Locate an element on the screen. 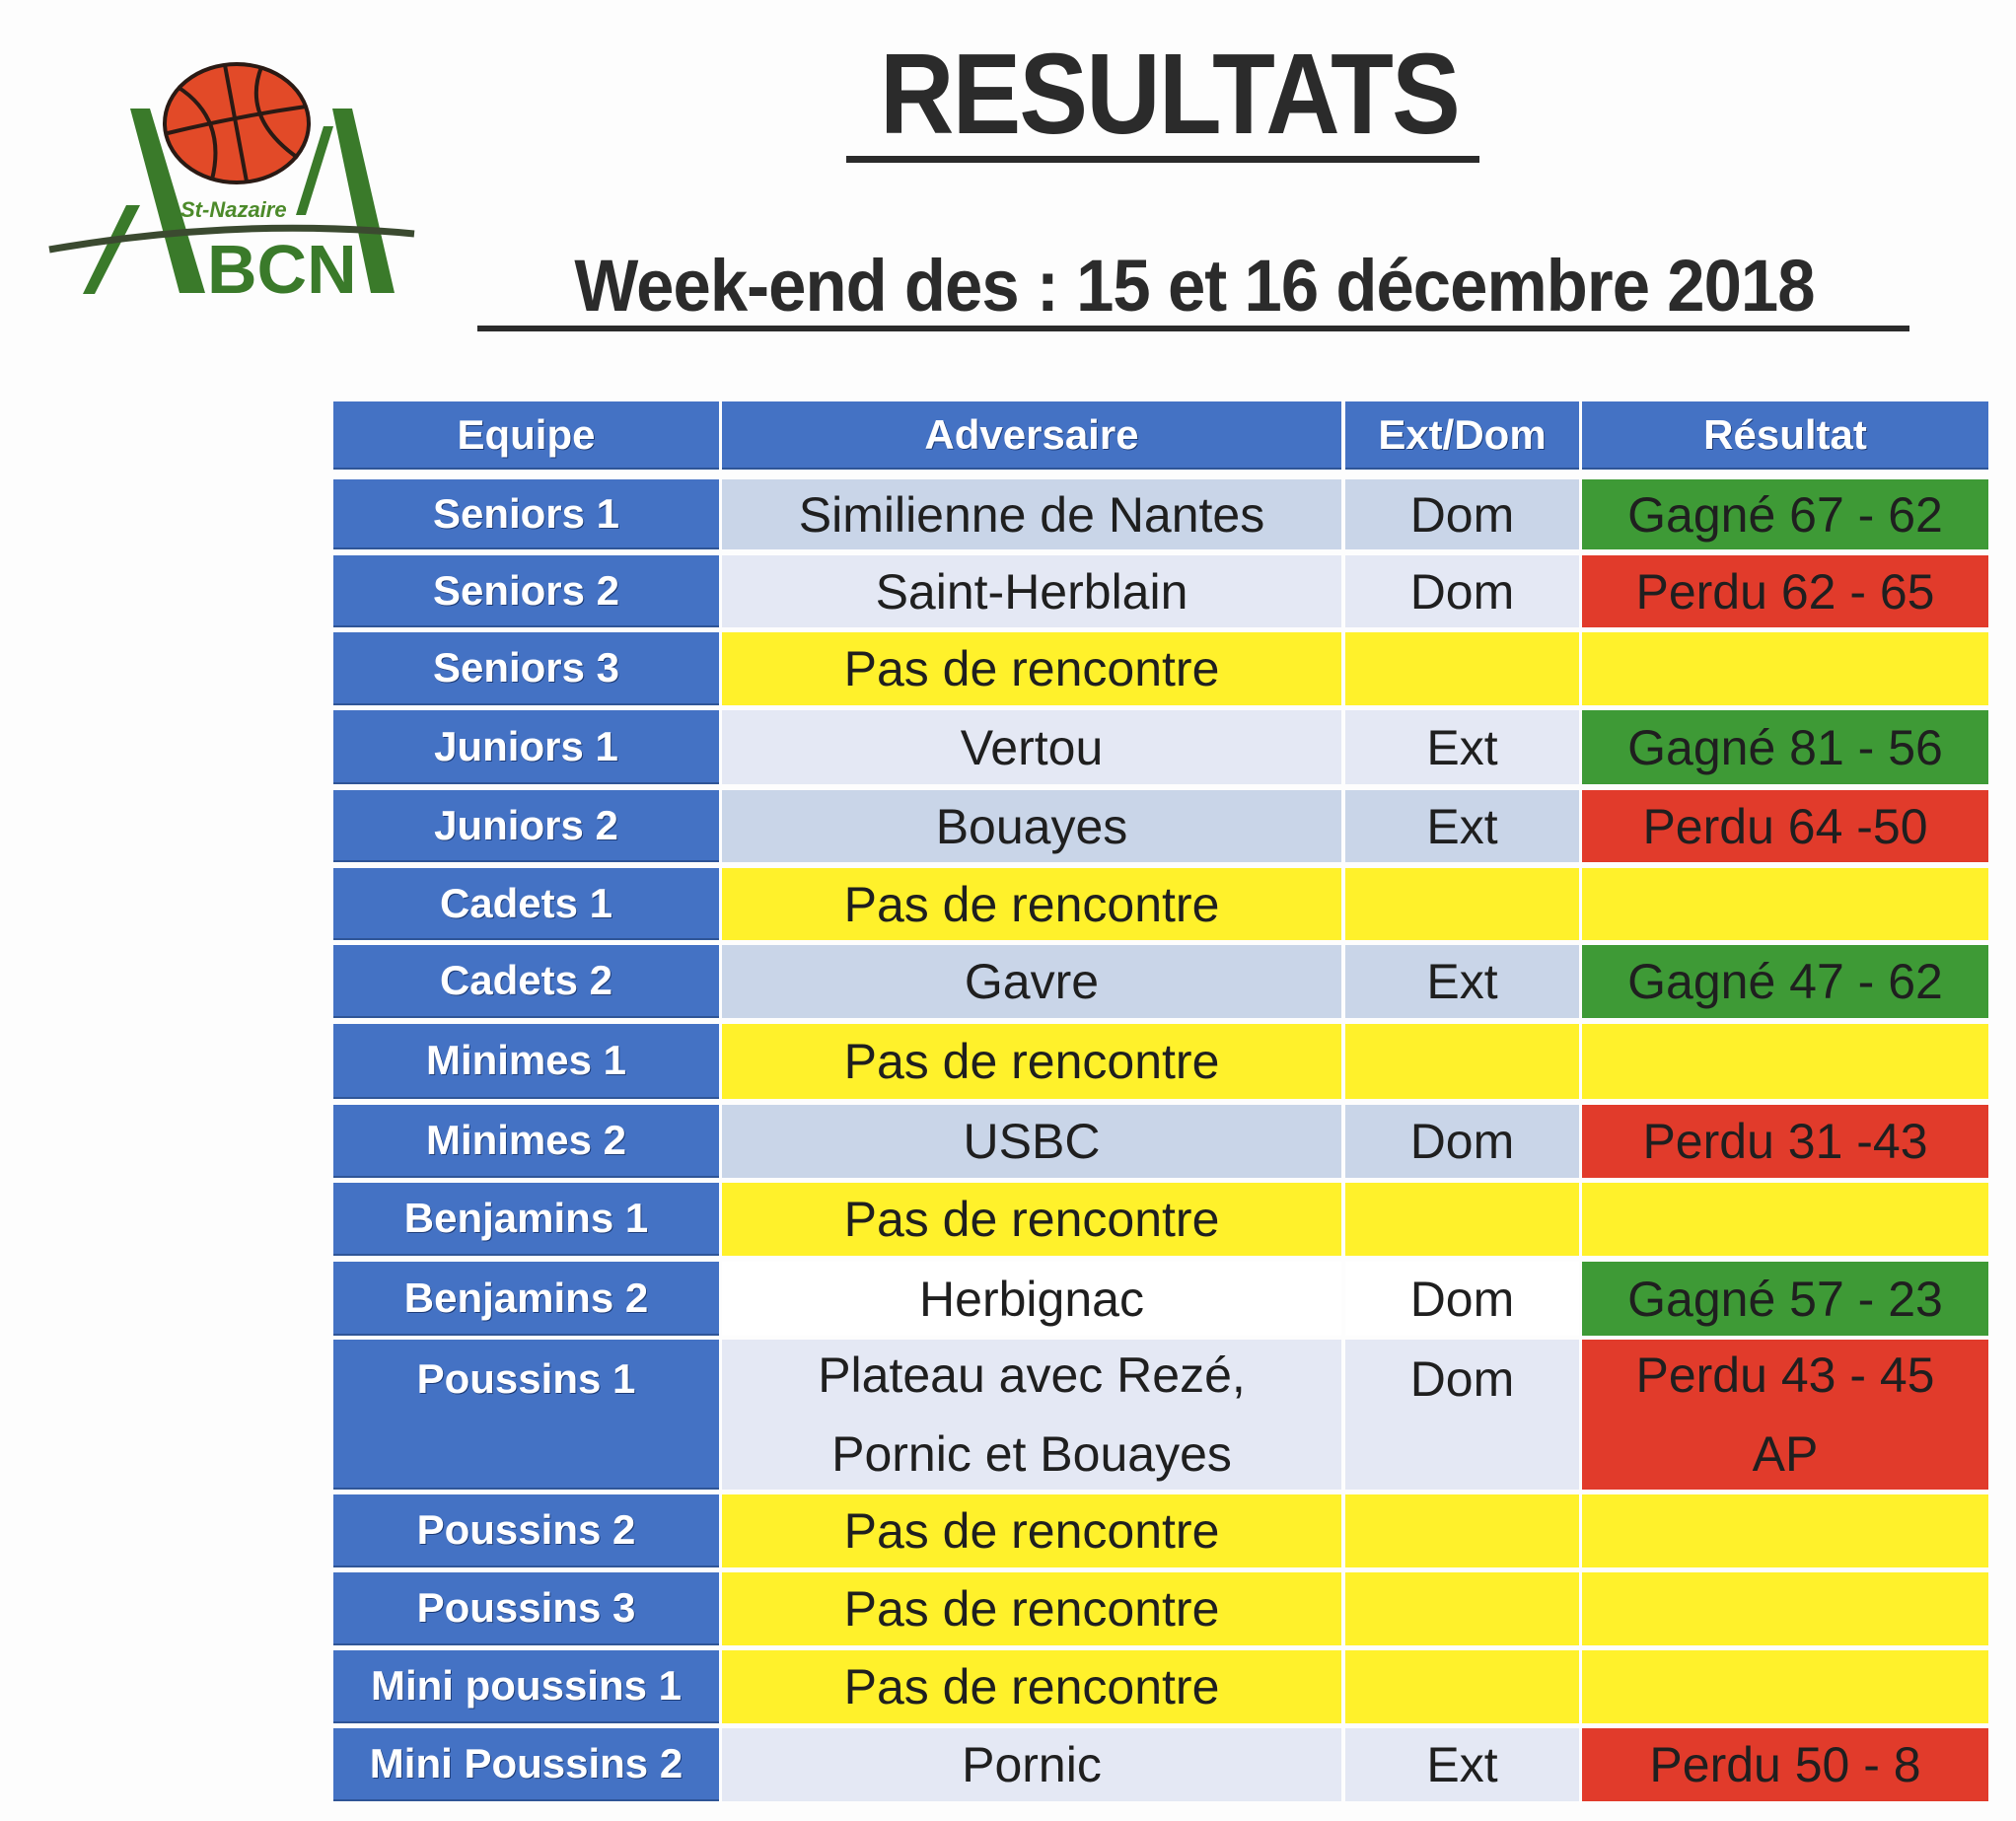  logo-city: St-Nazaire is located at coordinates (233, 209).